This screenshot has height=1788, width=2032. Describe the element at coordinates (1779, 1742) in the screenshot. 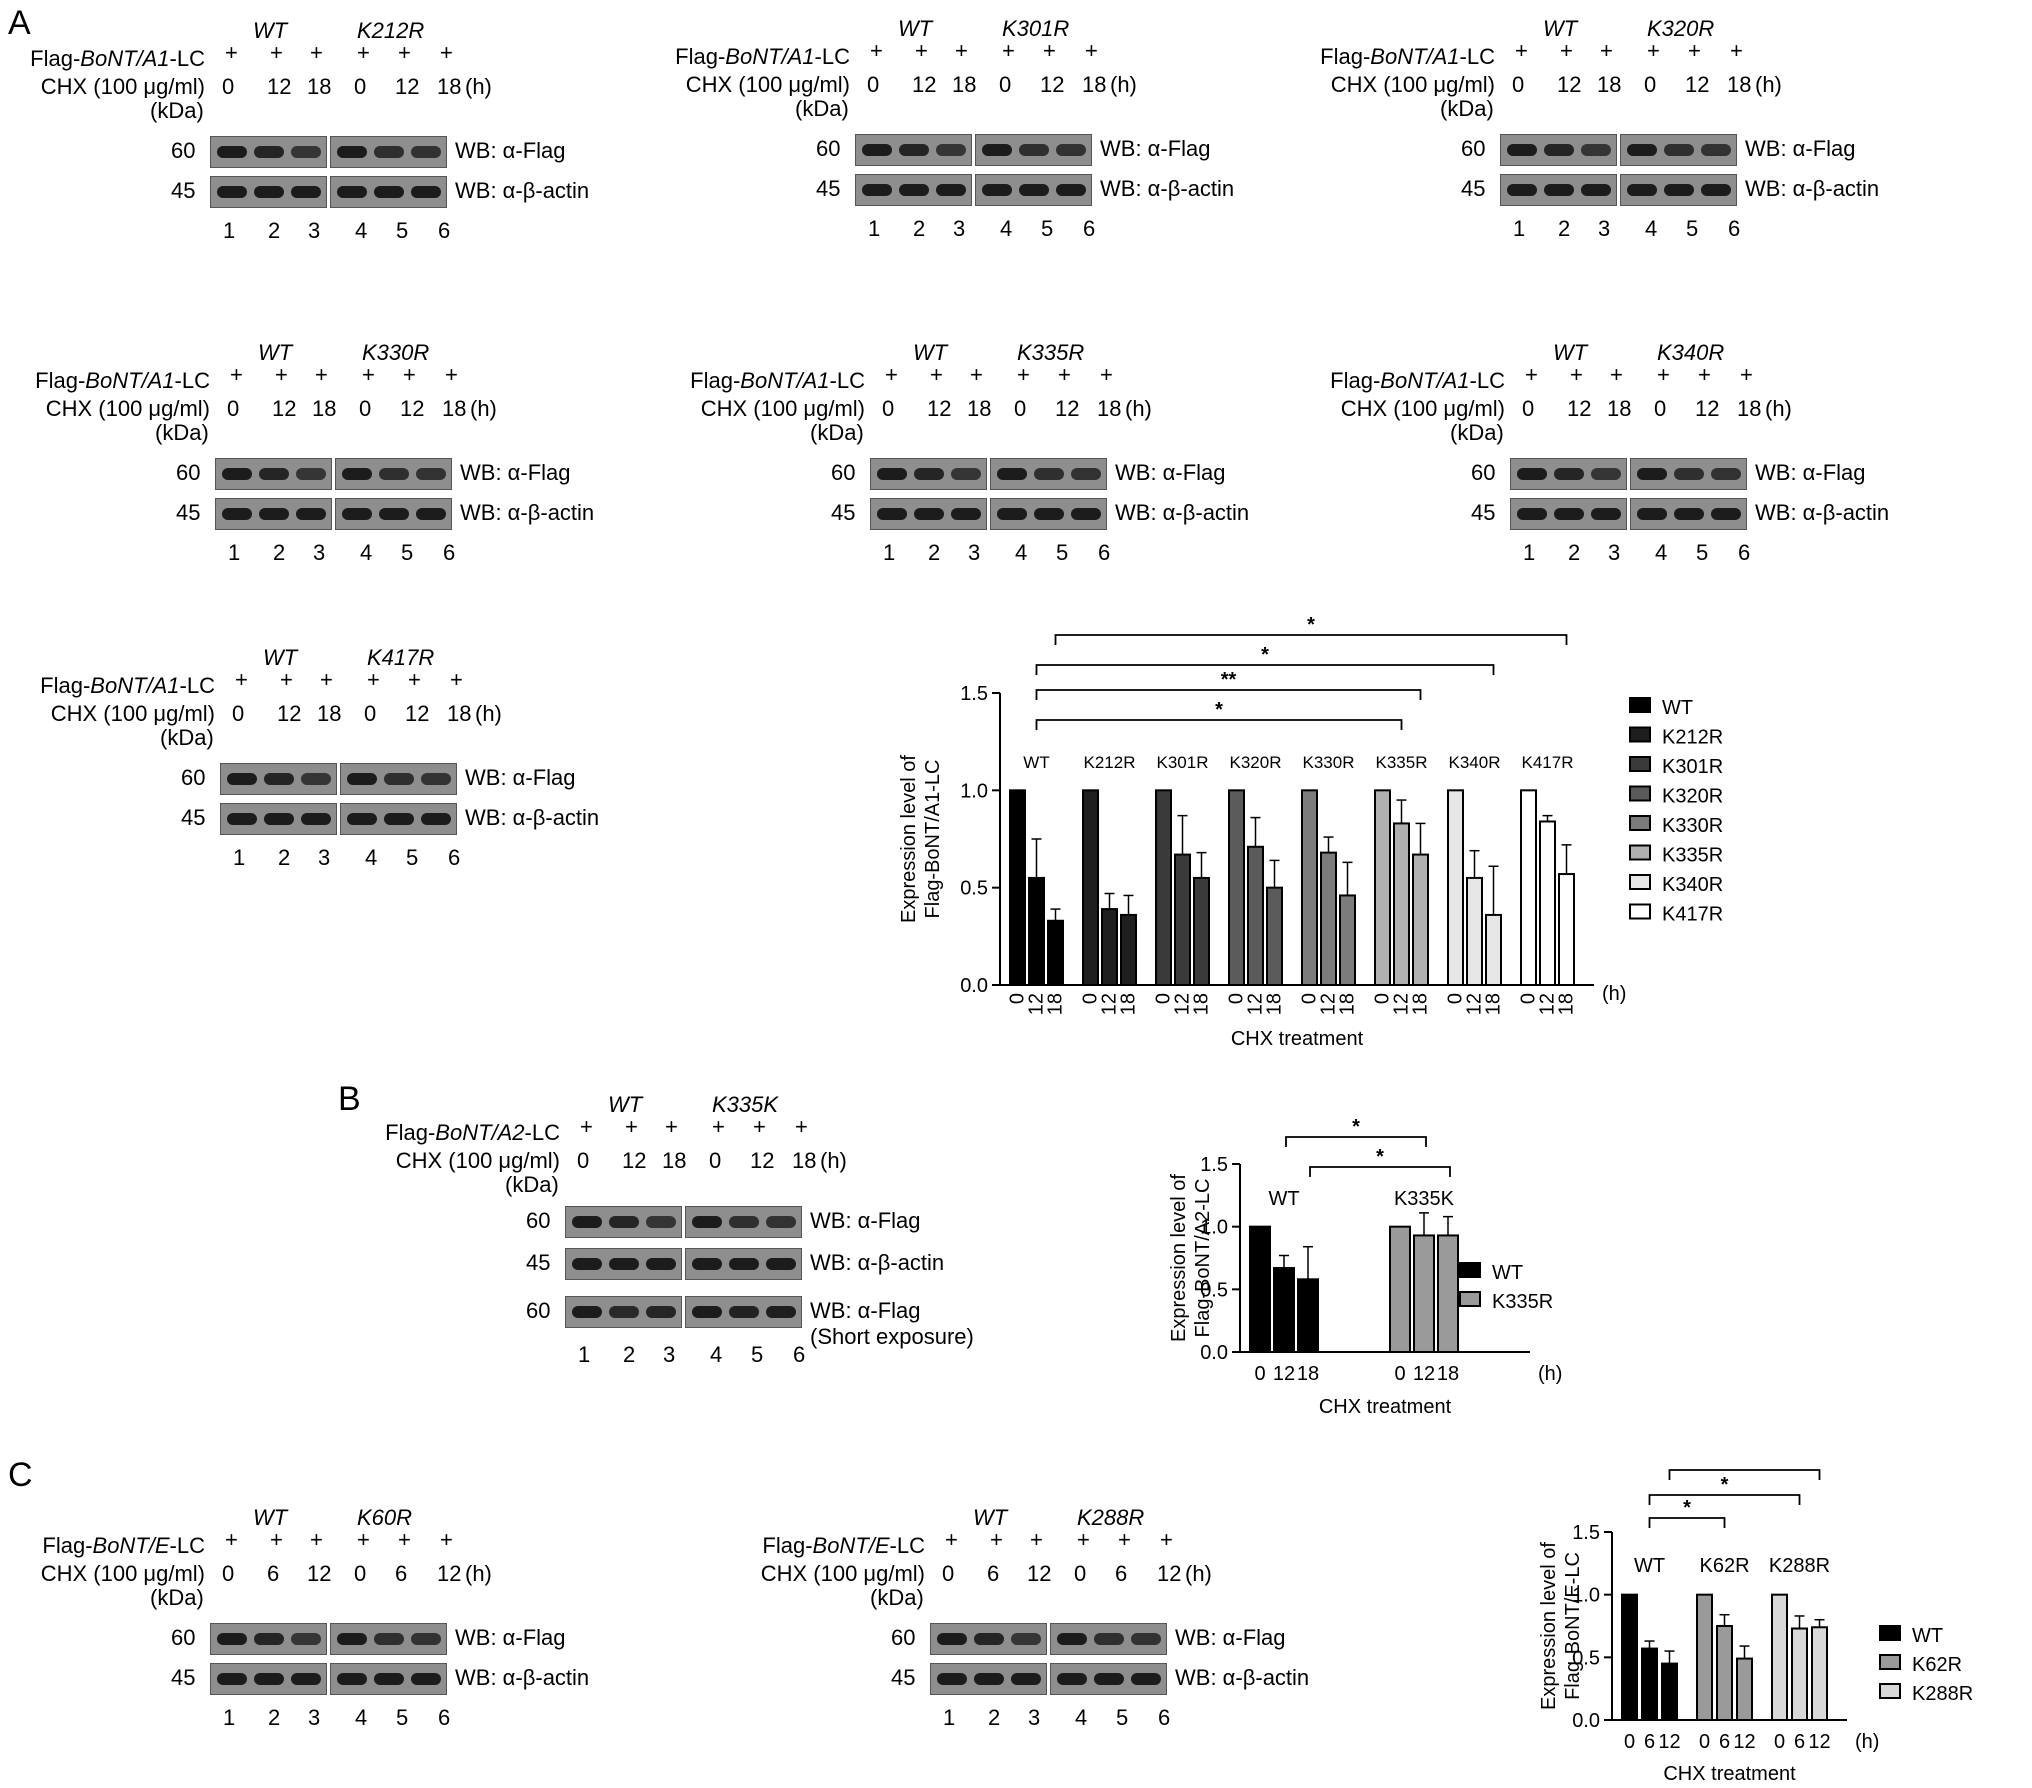

I see `x-tick-label: 0` at that location.